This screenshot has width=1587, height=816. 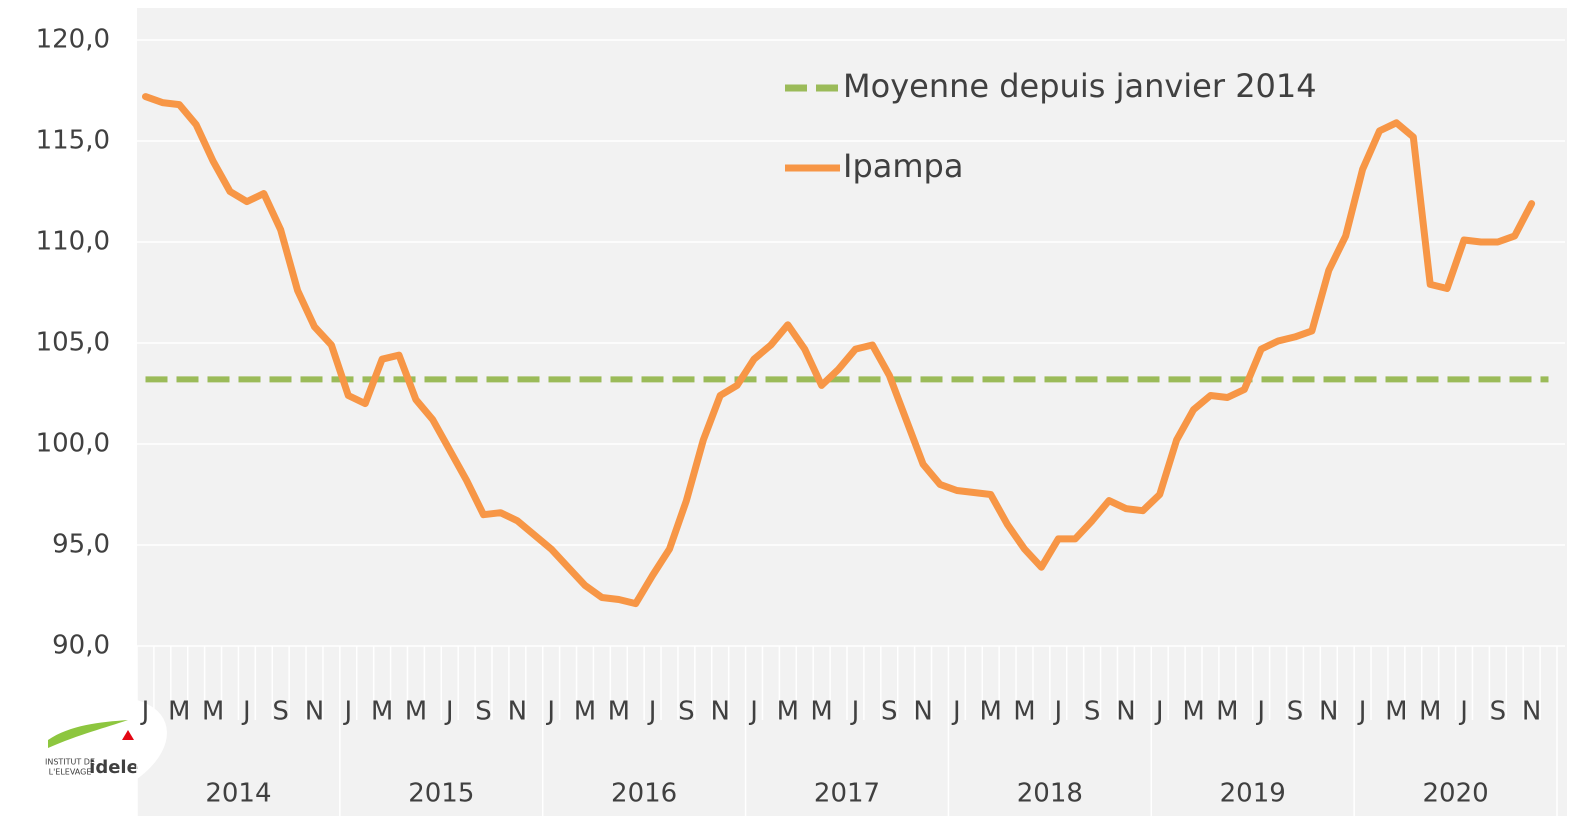 I want to click on logo-text: L'ELEVAGE, so click(x=70, y=772).